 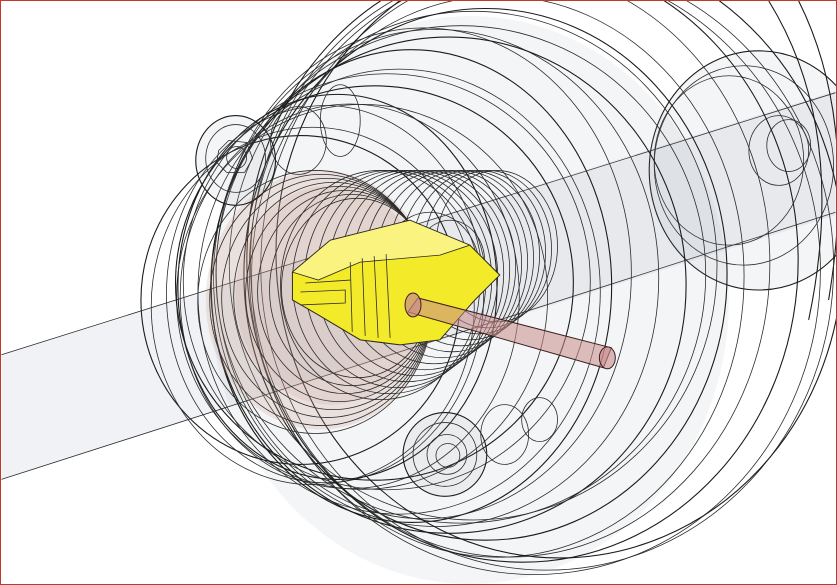 I want to click on pin-rod, so click(x=510, y=331).